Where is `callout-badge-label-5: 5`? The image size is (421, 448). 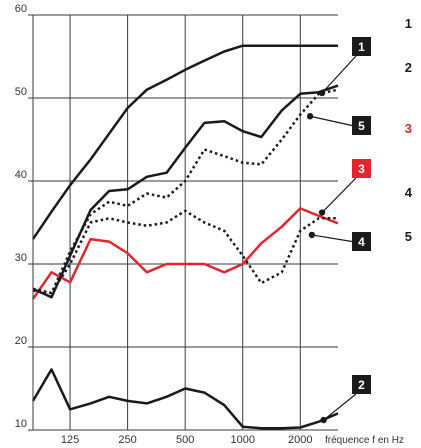
callout-badge-label-5: 5 is located at coordinates (361, 126).